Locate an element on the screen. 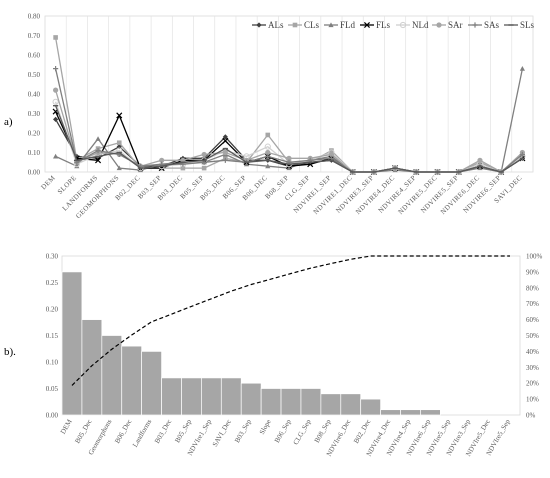 The width and height of the screenshot is (550, 478). chart-b-x-tick-label: SAVI_Dec is located at coordinates (222, 433).